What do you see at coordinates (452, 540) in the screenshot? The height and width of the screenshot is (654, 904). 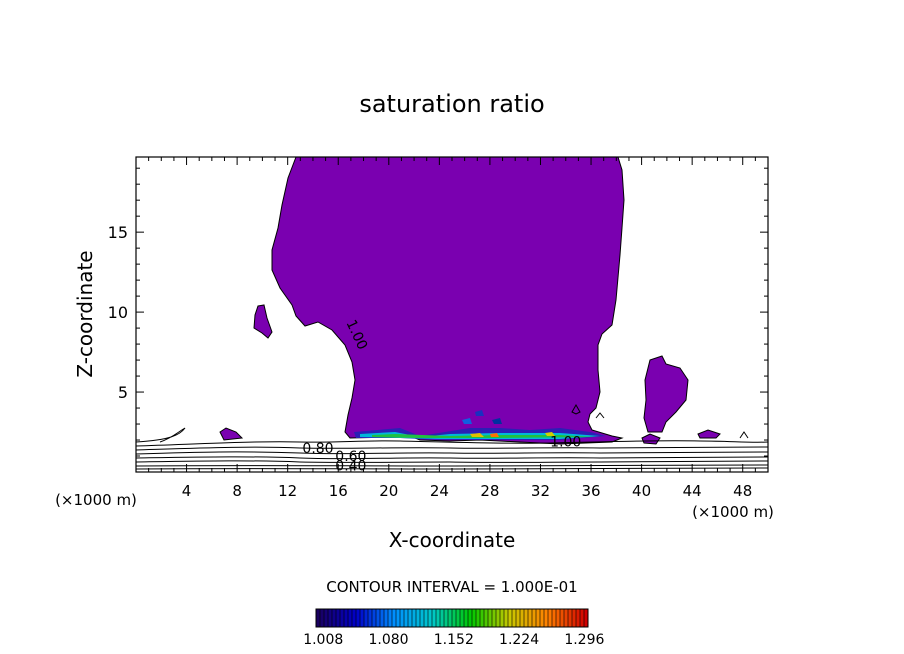 I see `x-axis-title: X-coordinate` at bounding box center [452, 540].